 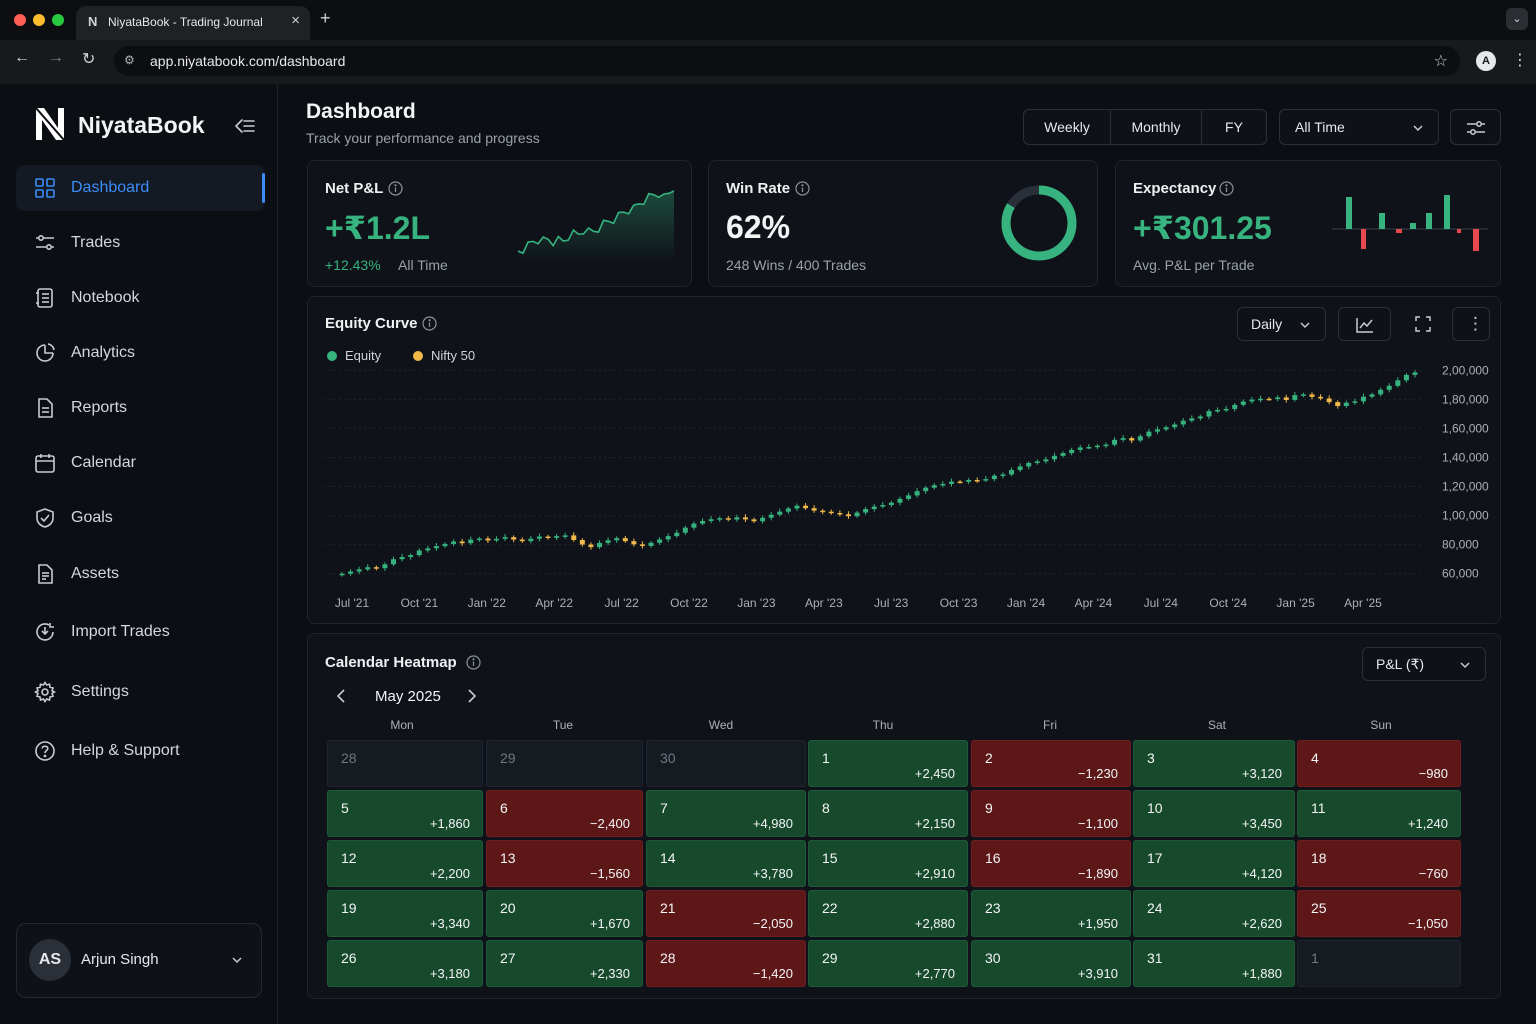 What do you see at coordinates (405, 813) in the screenshot?
I see `heatmap-day-cell: 5 +1,860` at bounding box center [405, 813].